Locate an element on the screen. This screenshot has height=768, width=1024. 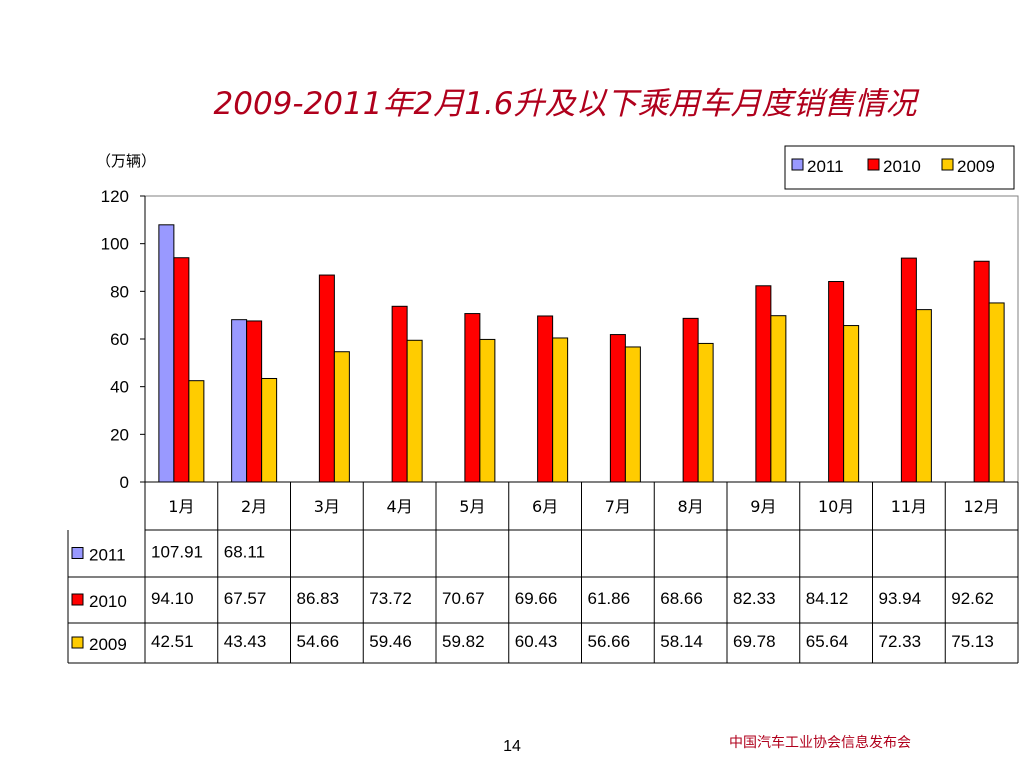
category-label: 2月 is located at coordinates (254, 506).